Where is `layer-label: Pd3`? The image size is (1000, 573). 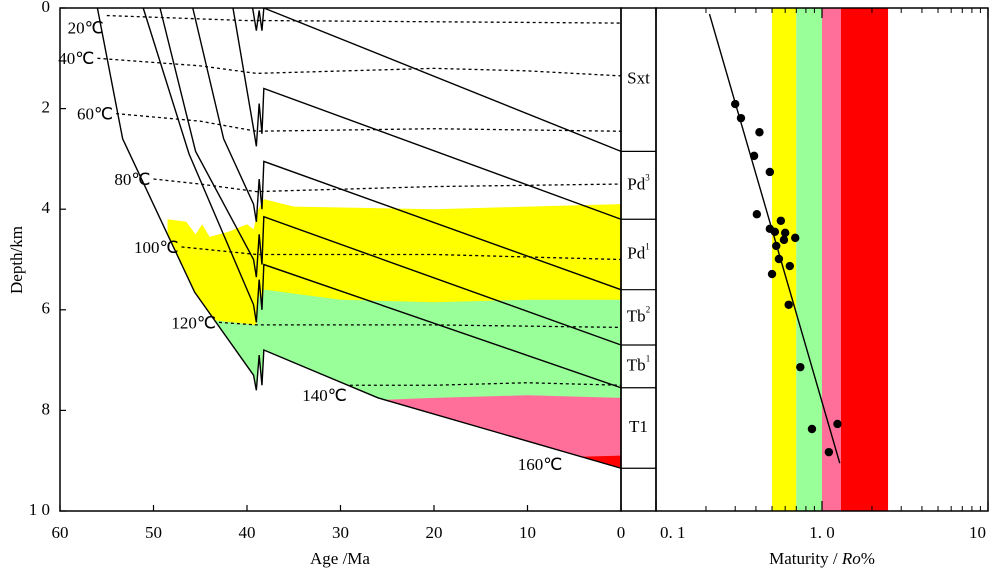
layer-label: Pd3 is located at coordinates (638, 182).